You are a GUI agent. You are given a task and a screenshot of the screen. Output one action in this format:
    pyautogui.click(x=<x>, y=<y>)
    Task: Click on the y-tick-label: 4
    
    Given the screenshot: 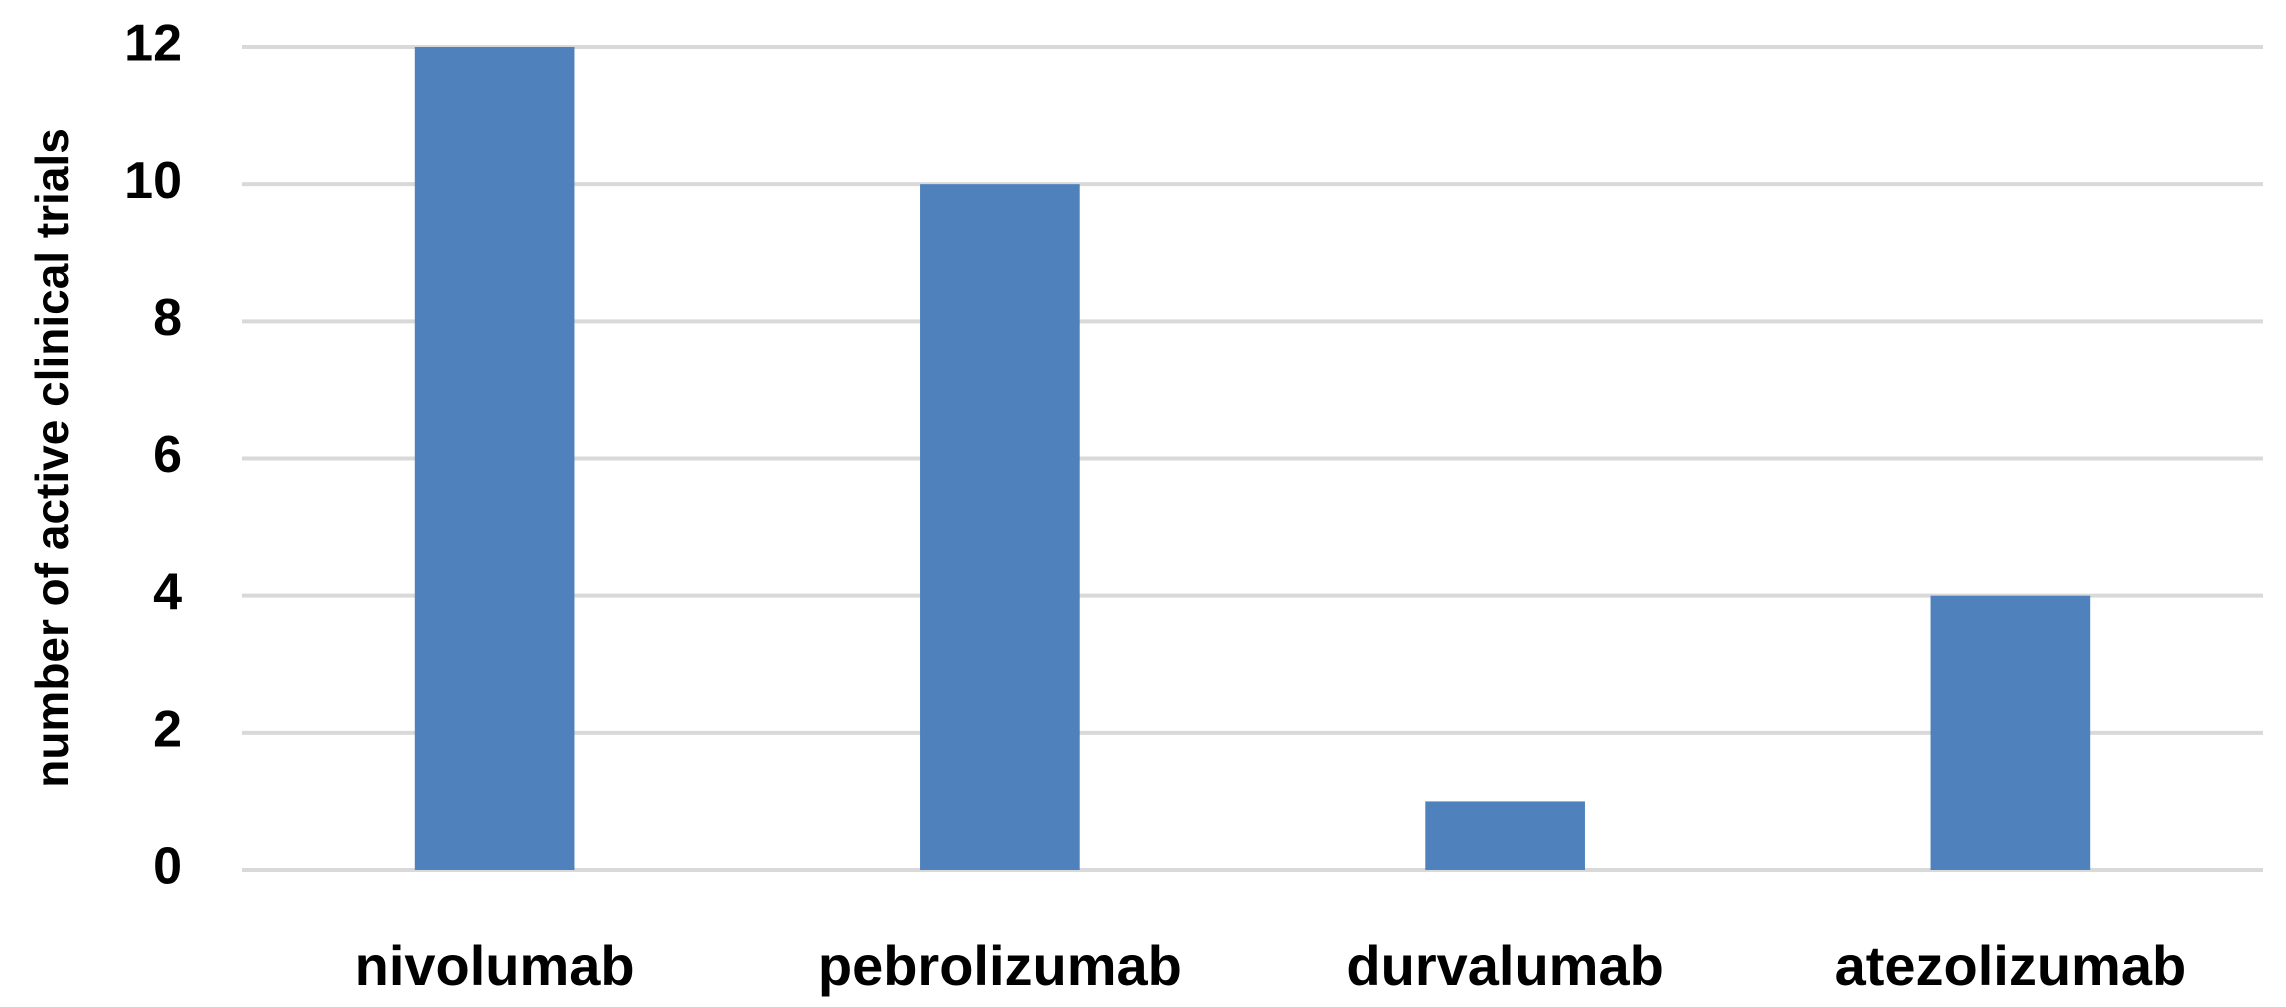 What is the action you would take?
    pyautogui.click(x=167, y=592)
    